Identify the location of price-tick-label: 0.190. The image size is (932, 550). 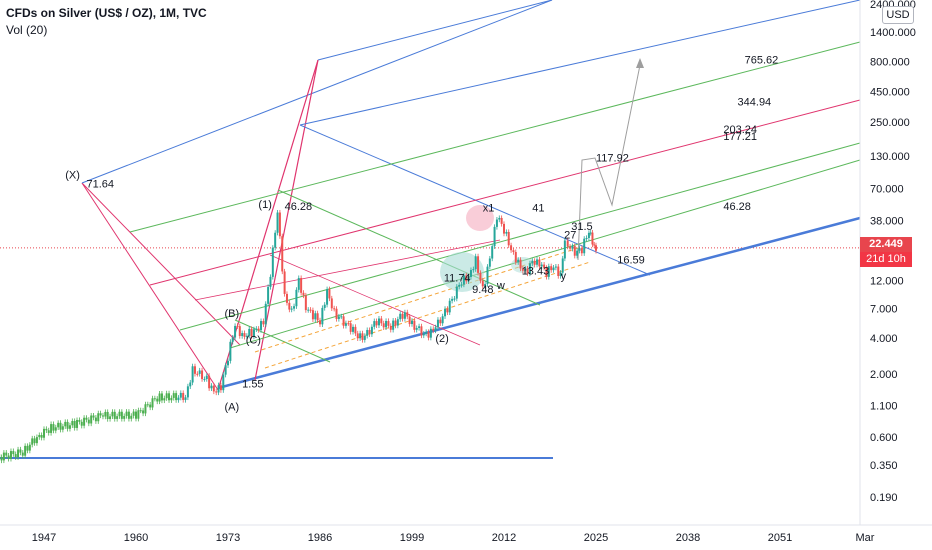
(884, 498).